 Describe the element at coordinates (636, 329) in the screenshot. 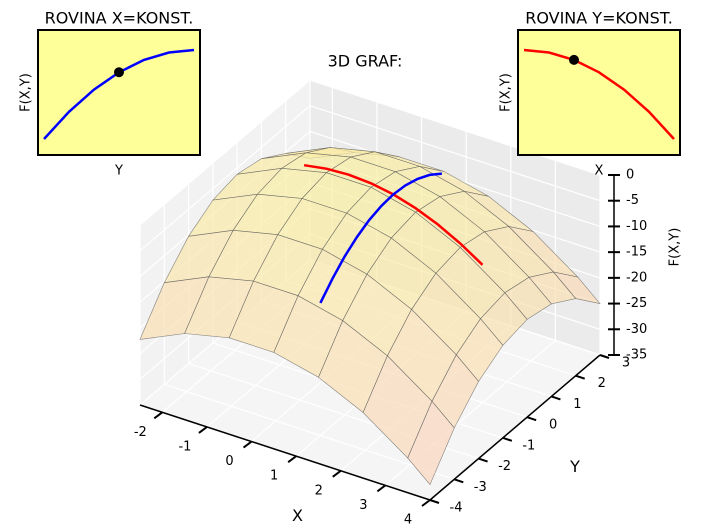

I see `z-tick-label: -30` at that location.